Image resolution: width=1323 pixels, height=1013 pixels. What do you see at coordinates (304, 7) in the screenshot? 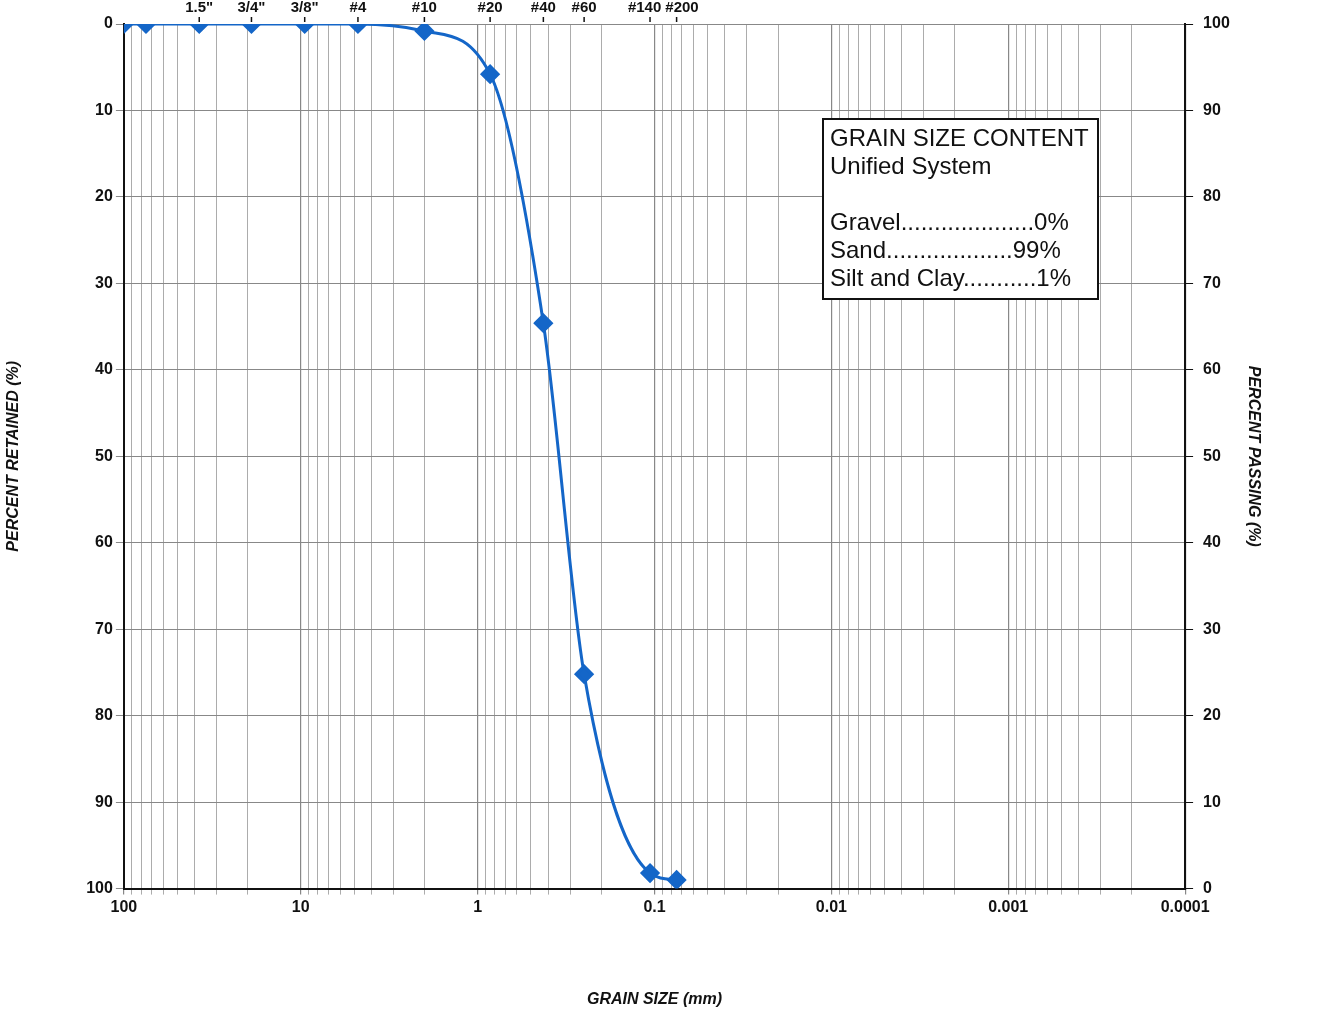
I see `annotation: 3/8"` at bounding box center [304, 7].